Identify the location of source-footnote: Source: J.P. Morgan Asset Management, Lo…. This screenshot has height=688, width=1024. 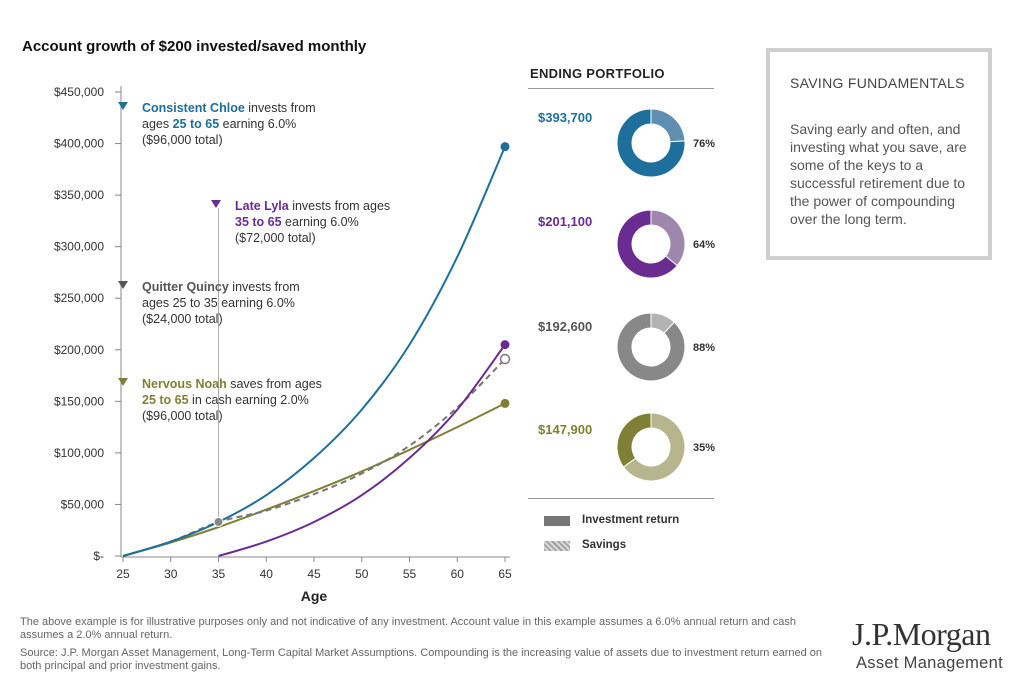
(421, 659).